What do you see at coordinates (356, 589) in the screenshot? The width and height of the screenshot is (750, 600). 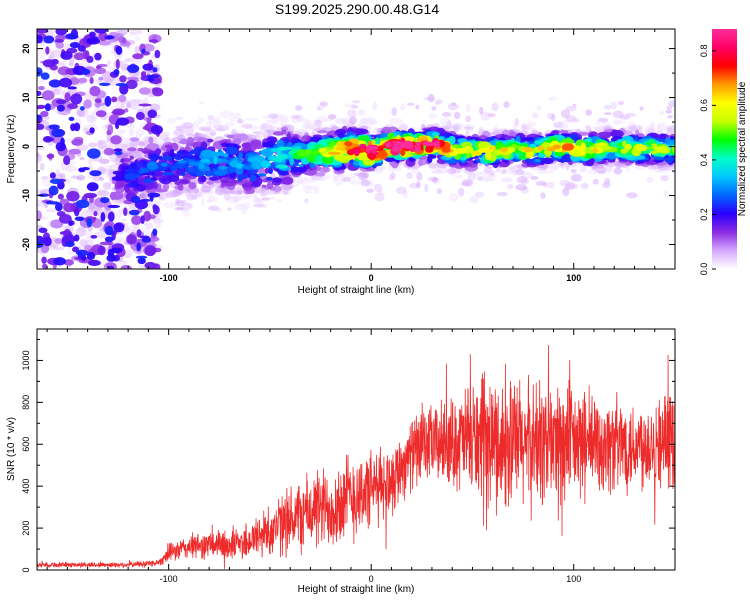 I see `snr-x-axis-label: Height of straight line (km)` at bounding box center [356, 589].